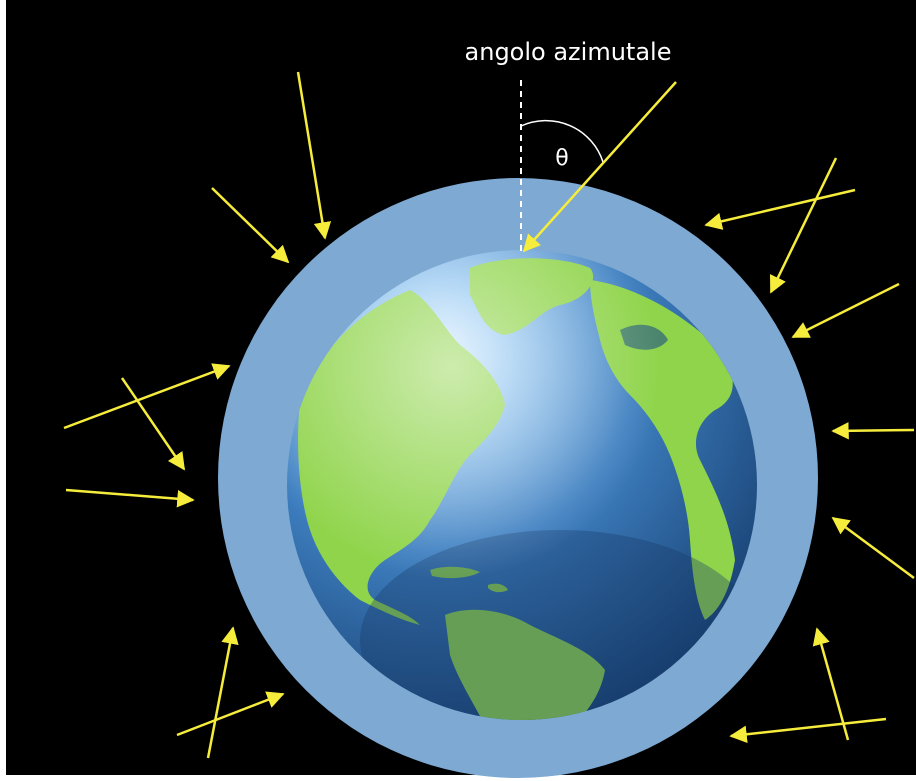 This screenshot has width=916, height=781. Describe the element at coordinates (562, 141) in the screenshot. I see `angle-arc` at that location.